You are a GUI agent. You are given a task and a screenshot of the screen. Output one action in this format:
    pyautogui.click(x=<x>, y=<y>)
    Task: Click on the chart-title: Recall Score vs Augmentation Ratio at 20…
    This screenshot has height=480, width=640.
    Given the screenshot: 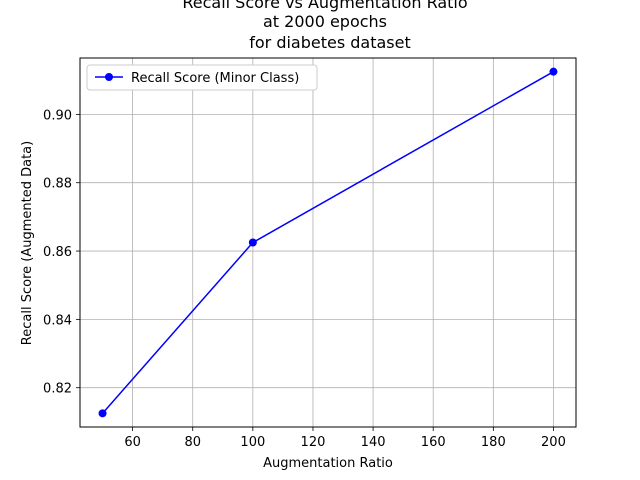 What is the action you would take?
    pyautogui.click(x=324, y=26)
    